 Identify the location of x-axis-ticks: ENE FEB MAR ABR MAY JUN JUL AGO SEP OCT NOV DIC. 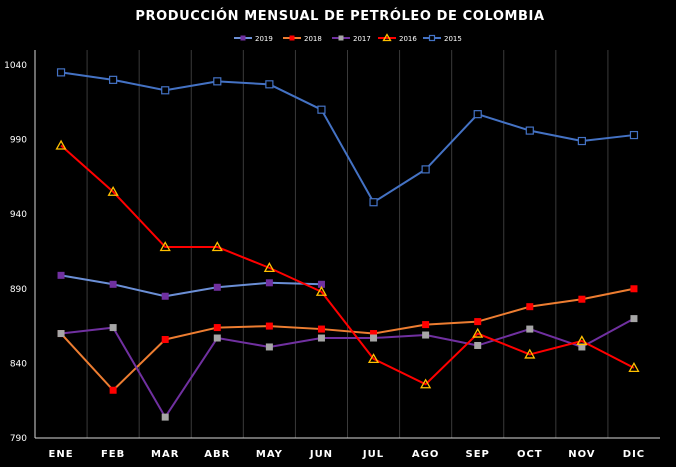
(347, 454).